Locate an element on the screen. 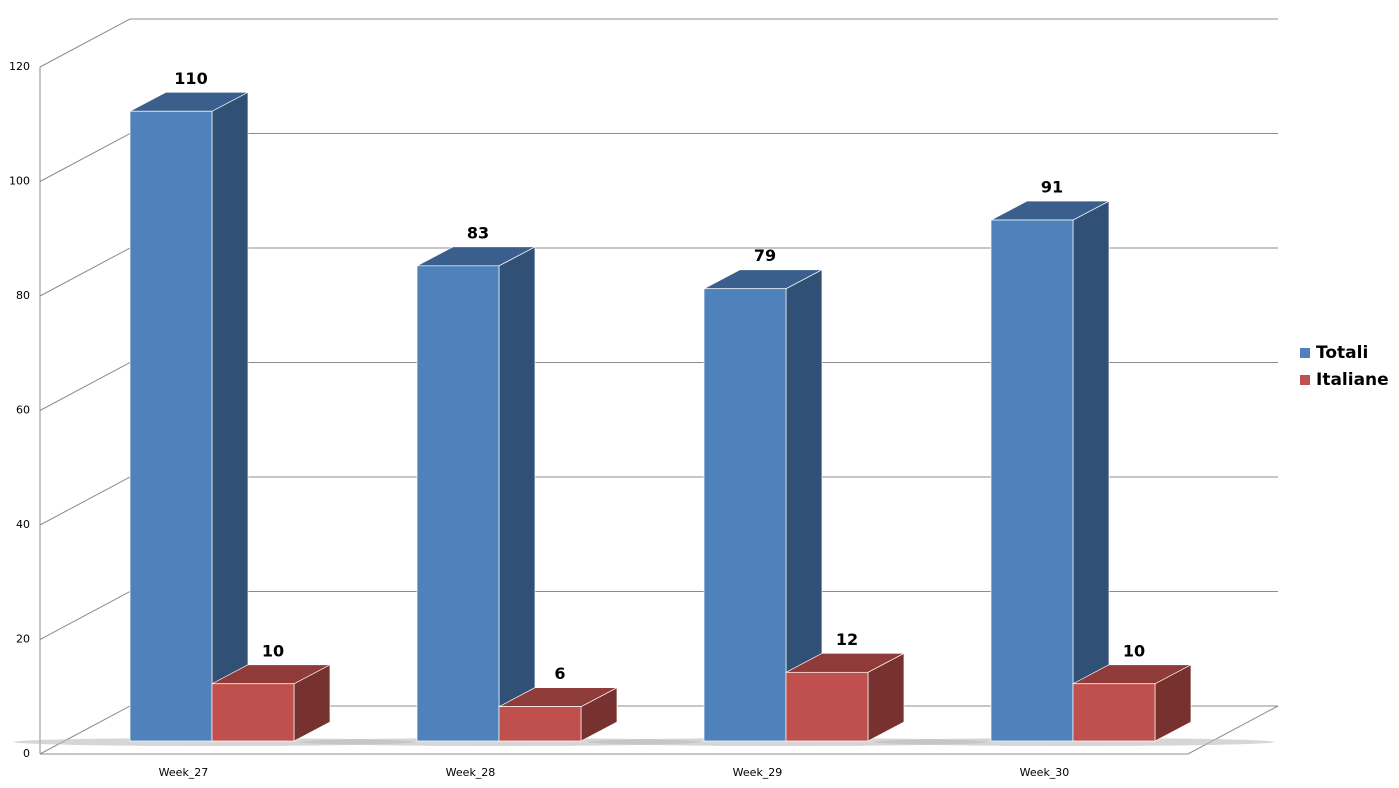 This screenshot has width=1399, height=788. data-label: 12 is located at coordinates (847, 639).